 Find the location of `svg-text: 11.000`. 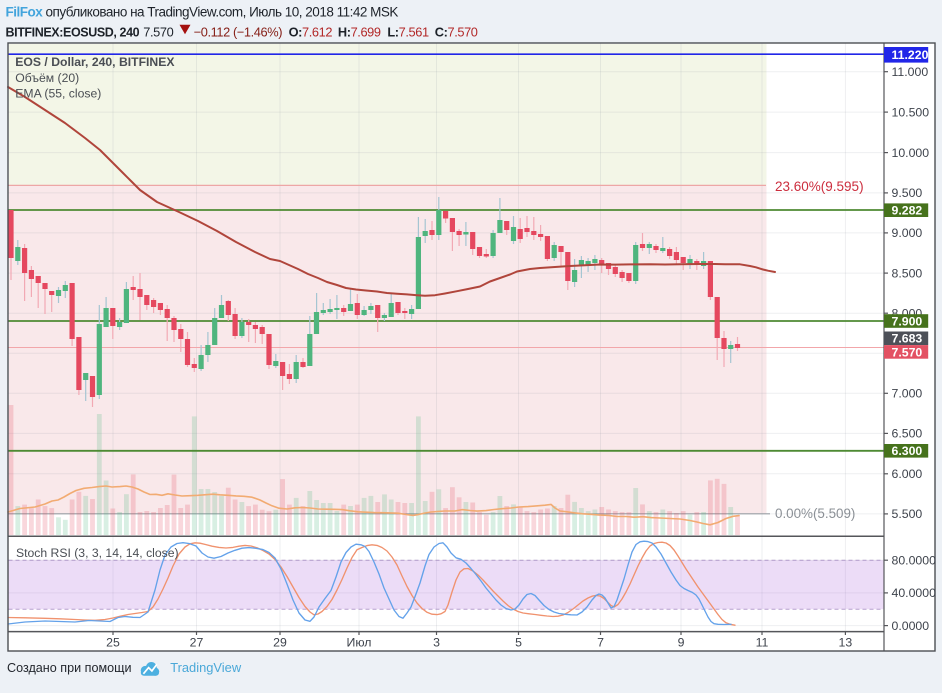

svg-text: 11.000 is located at coordinates (910, 72).